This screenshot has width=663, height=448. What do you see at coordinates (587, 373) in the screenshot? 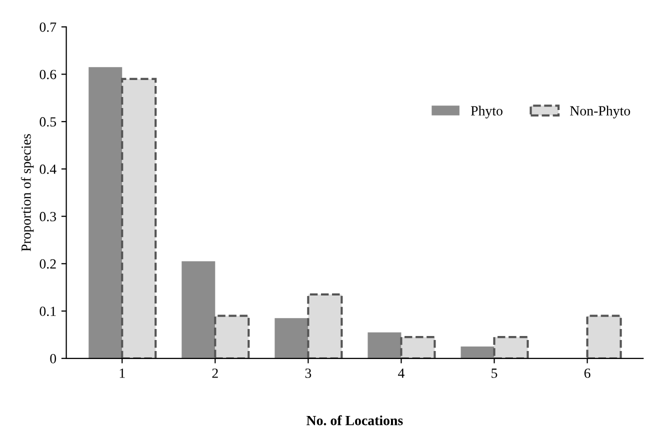
I see `x-tick-label: 6` at bounding box center [587, 373].